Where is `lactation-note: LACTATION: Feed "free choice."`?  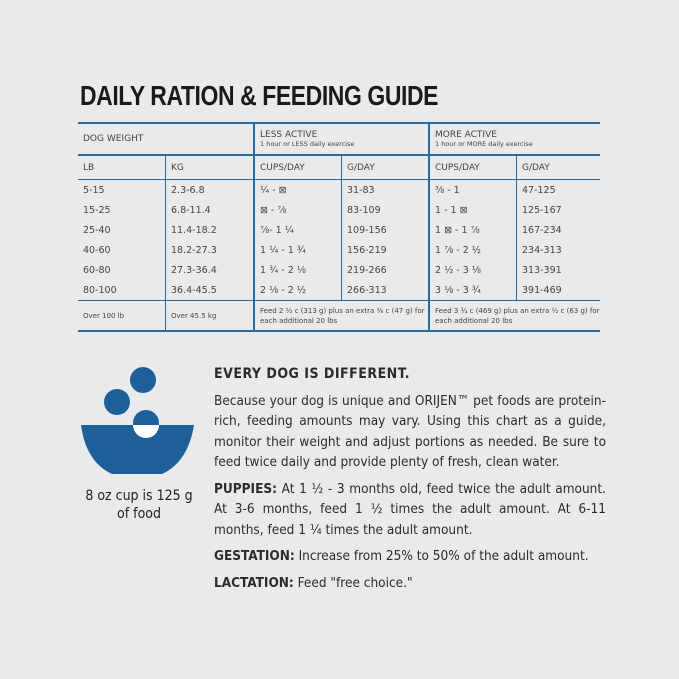 lactation-note: LACTATION: Feed "free choice." is located at coordinates (410, 583).